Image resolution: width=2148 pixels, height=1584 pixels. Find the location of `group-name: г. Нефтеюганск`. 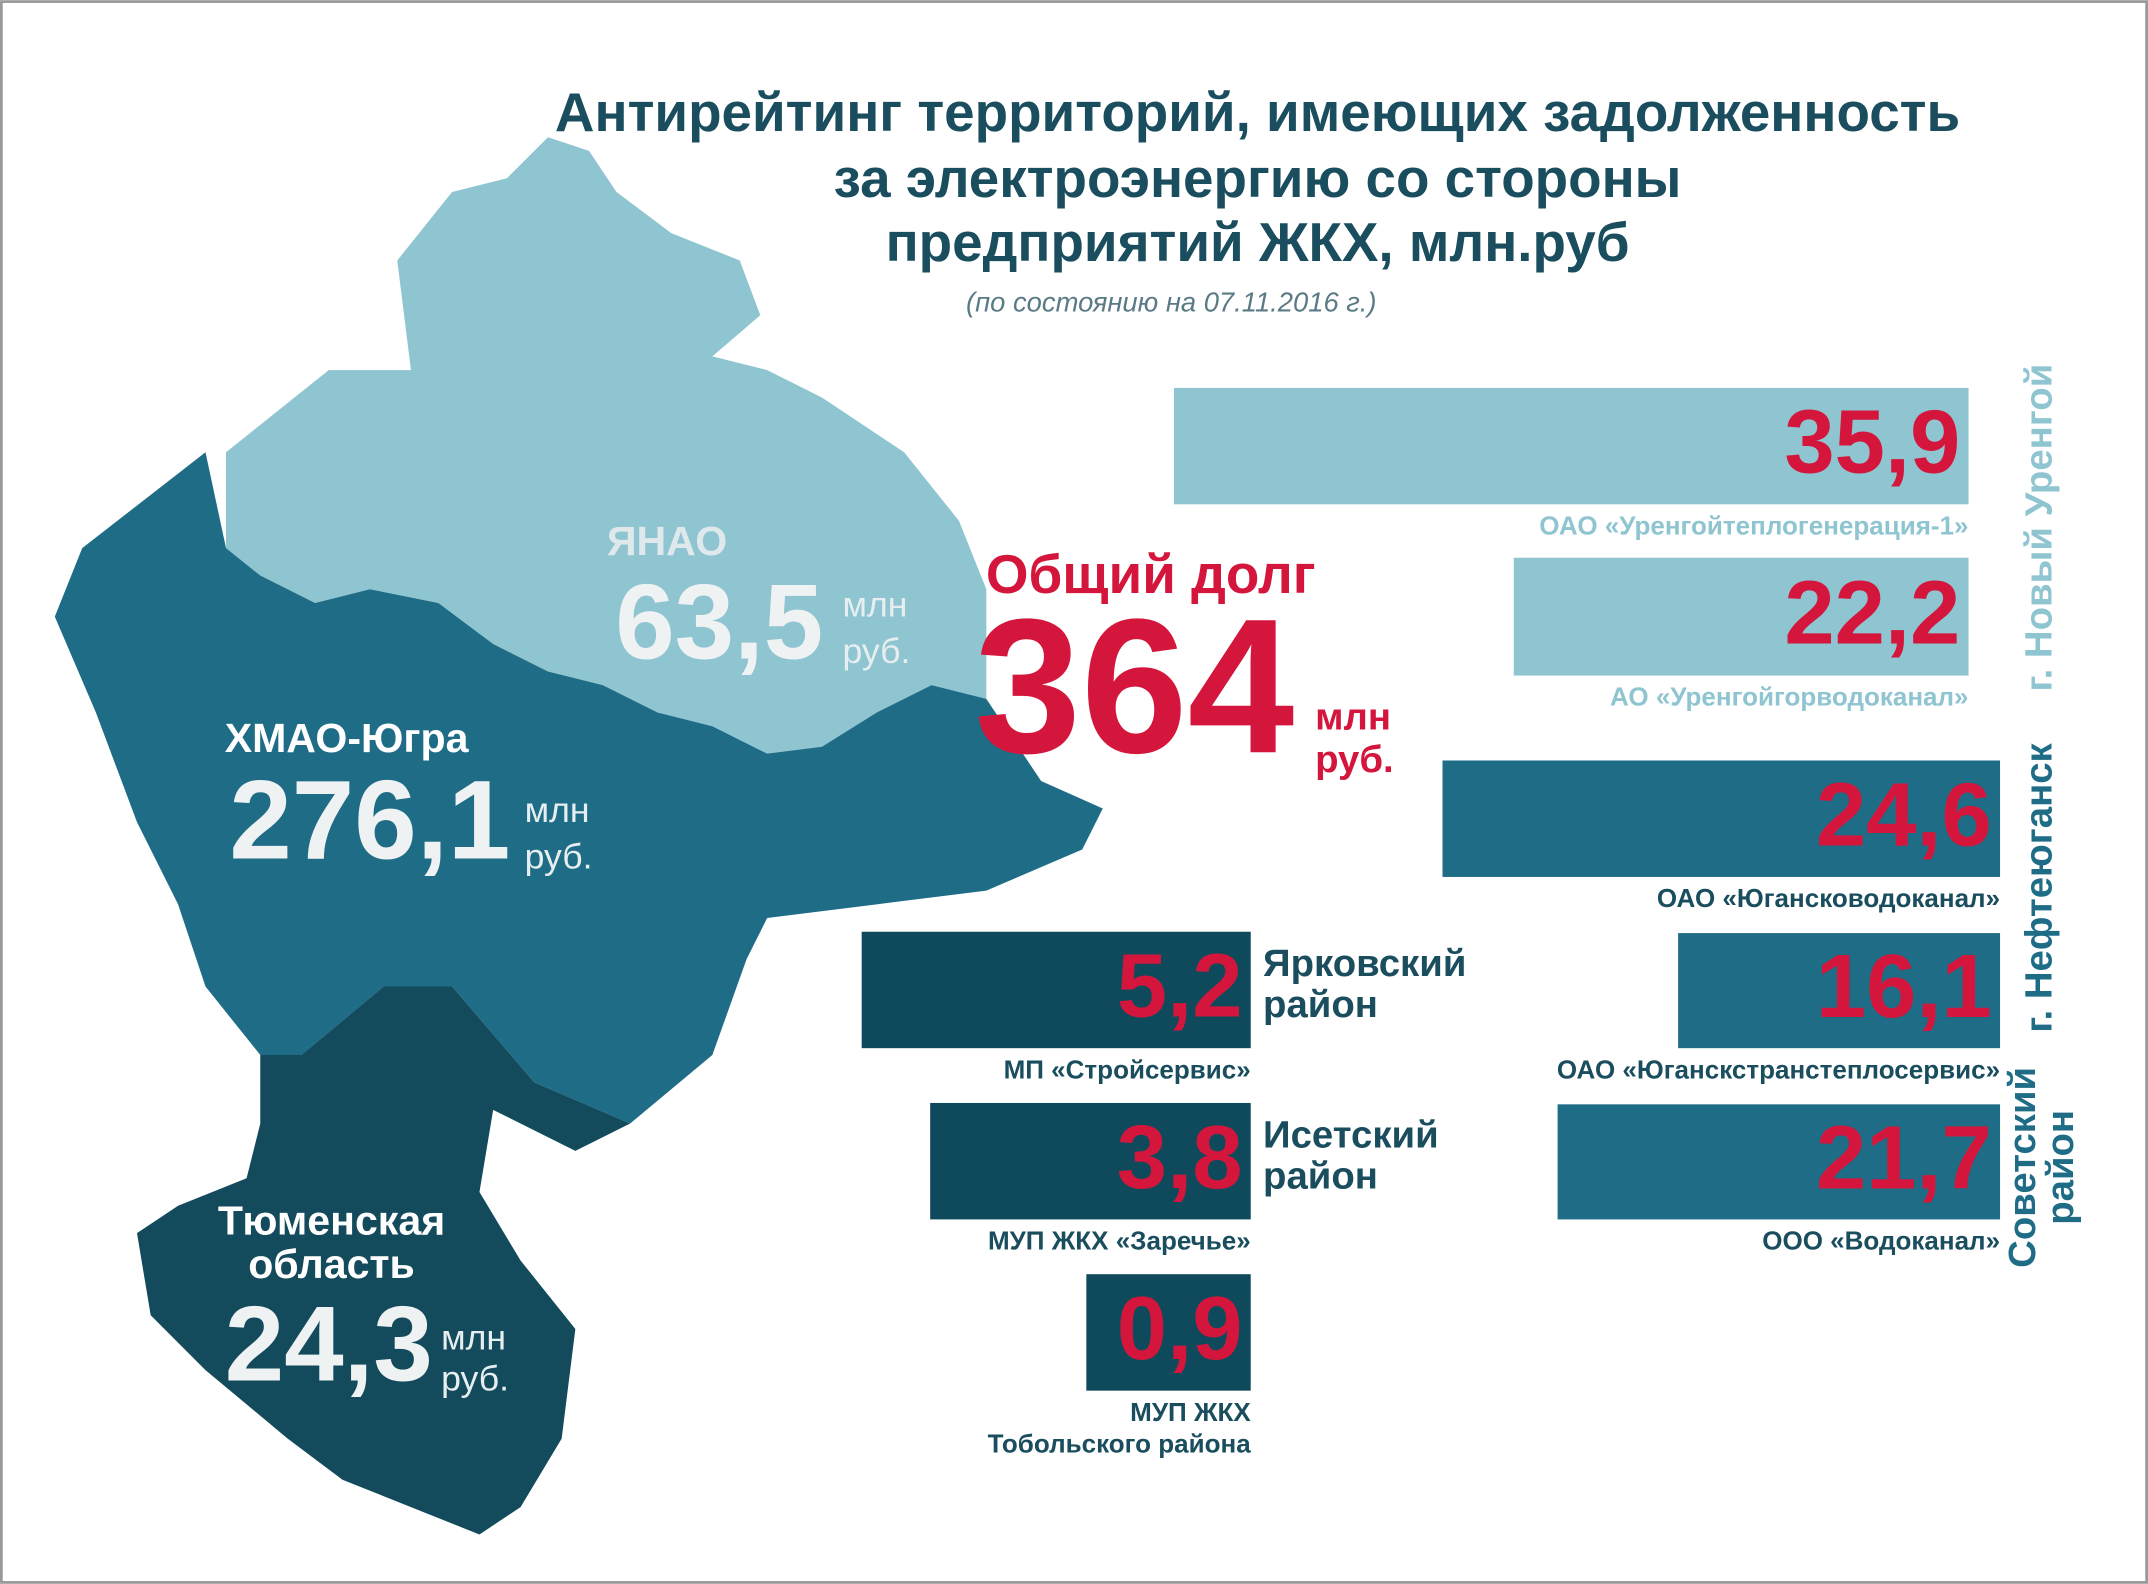

group-name: г. Нефтеюганск is located at coordinates (2038, 887).